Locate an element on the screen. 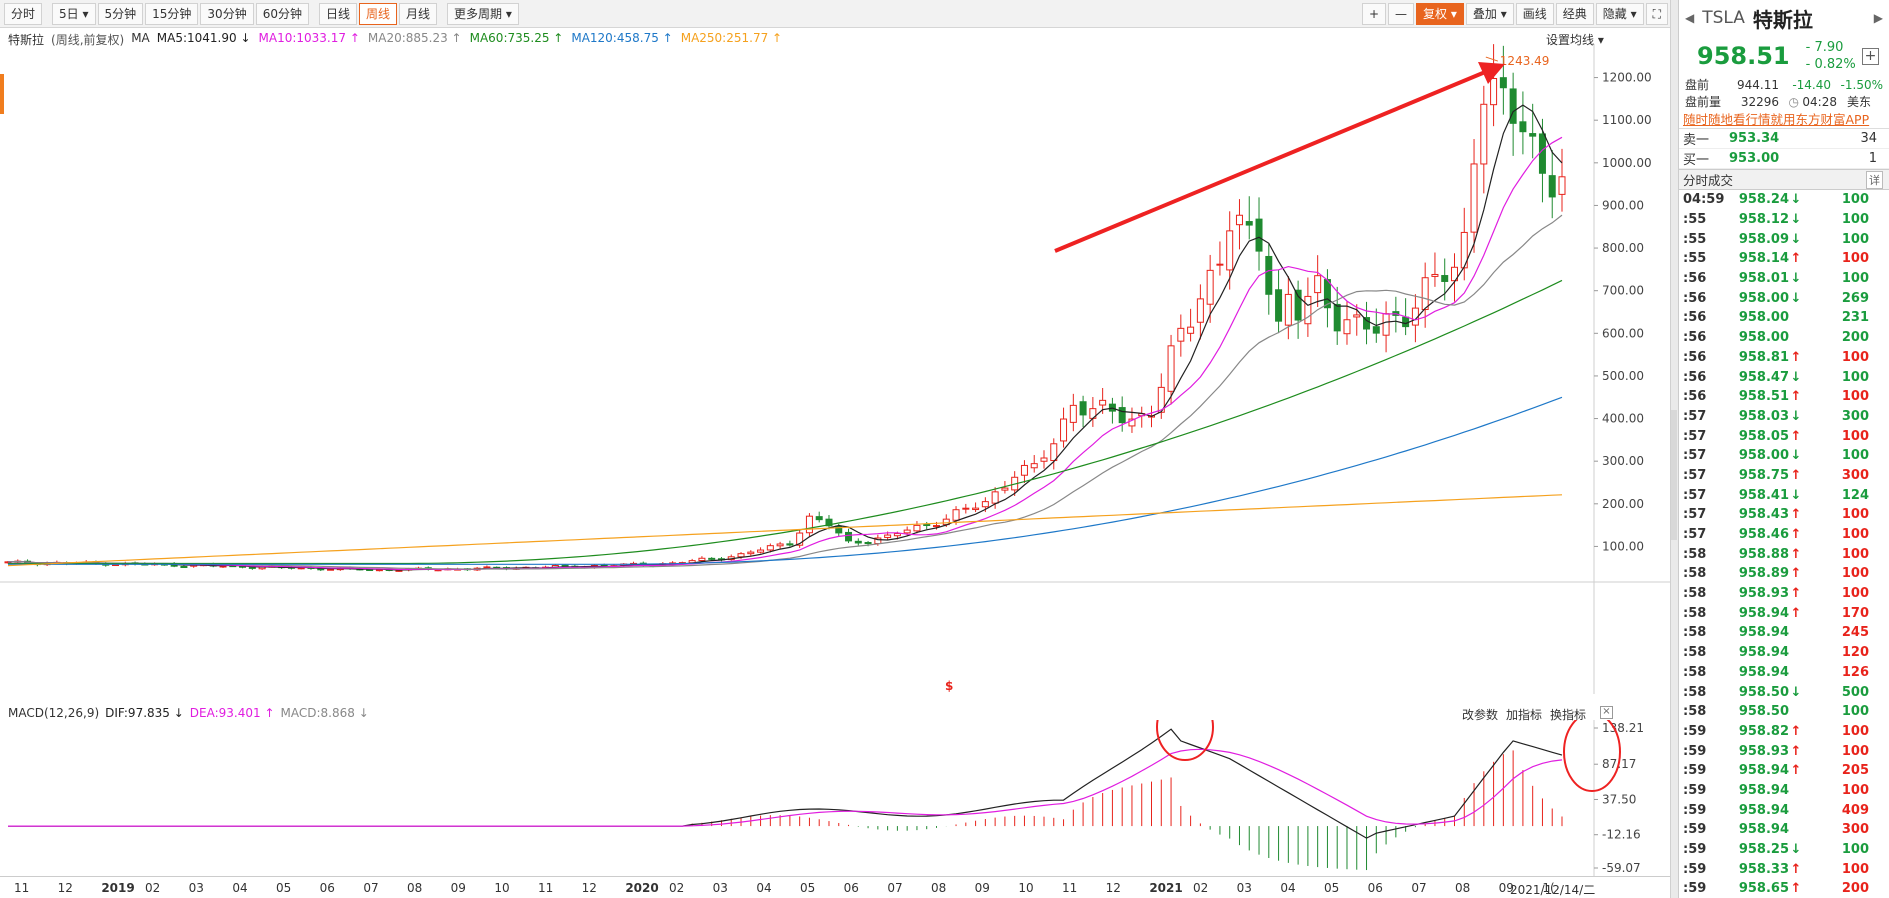  trade-time: :58 is located at coordinates (1695, 613).